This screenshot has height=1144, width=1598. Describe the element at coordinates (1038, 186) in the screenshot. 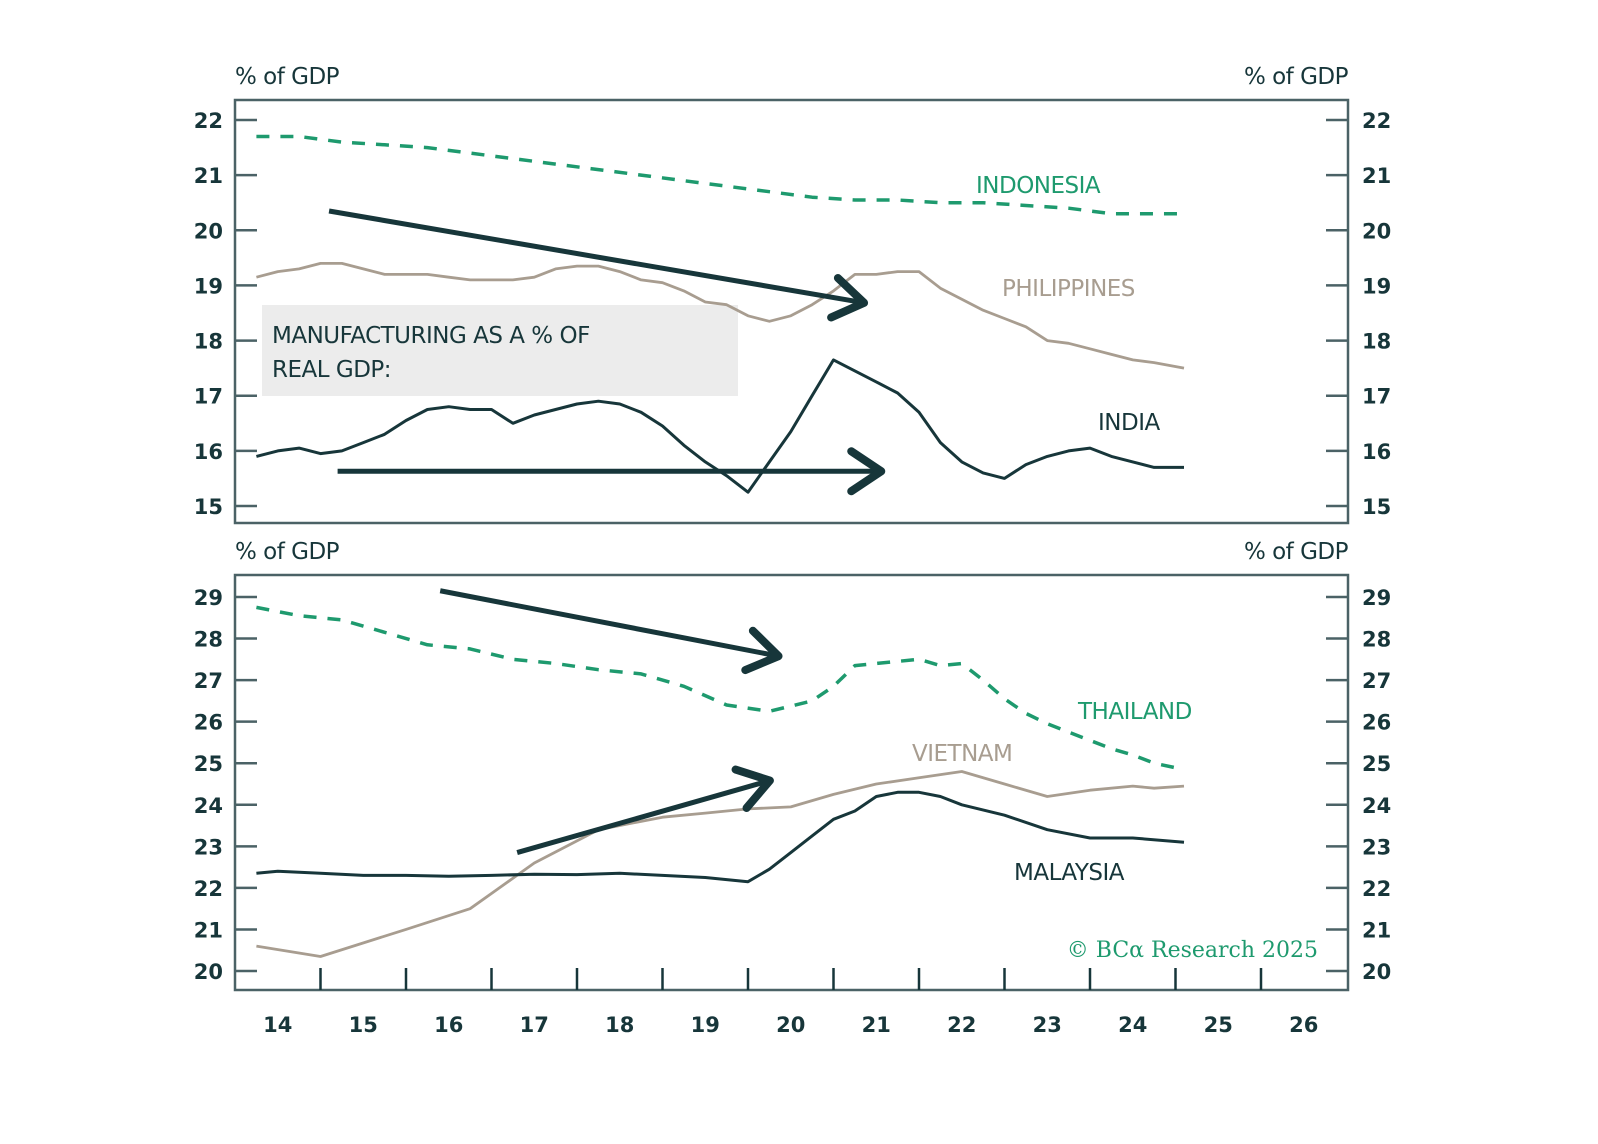

I see `series-label-indonesia: INDONESIA` at that location.